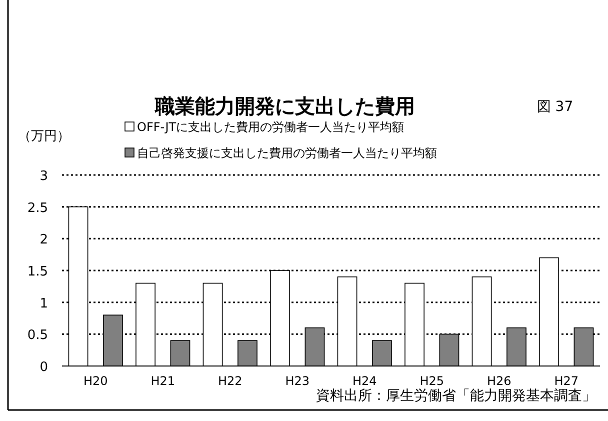  Describe the element at coordinates (44, 304) in the screenshot. I see `y-tick-label: 1` at that location.